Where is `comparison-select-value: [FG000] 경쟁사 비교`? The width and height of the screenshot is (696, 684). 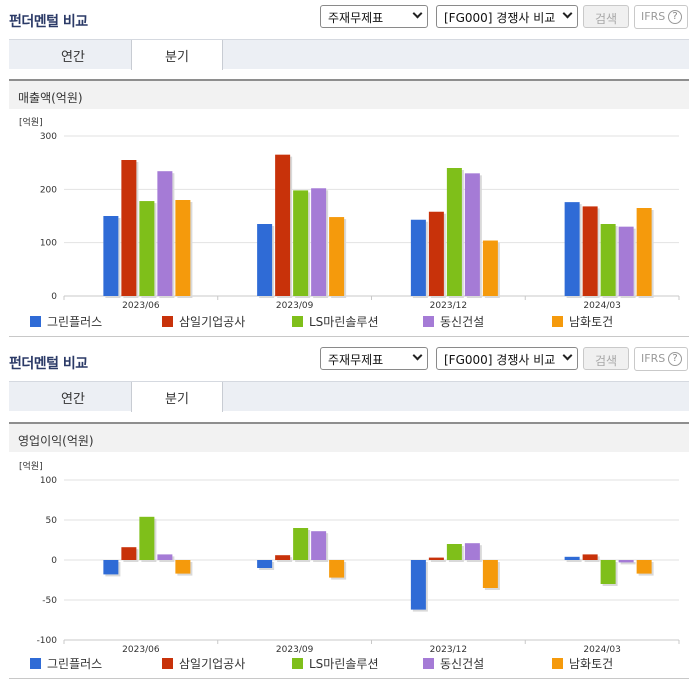 comparison-select-value: [FG000] 경쟁사 비교 is located at coordinates (500, 360).